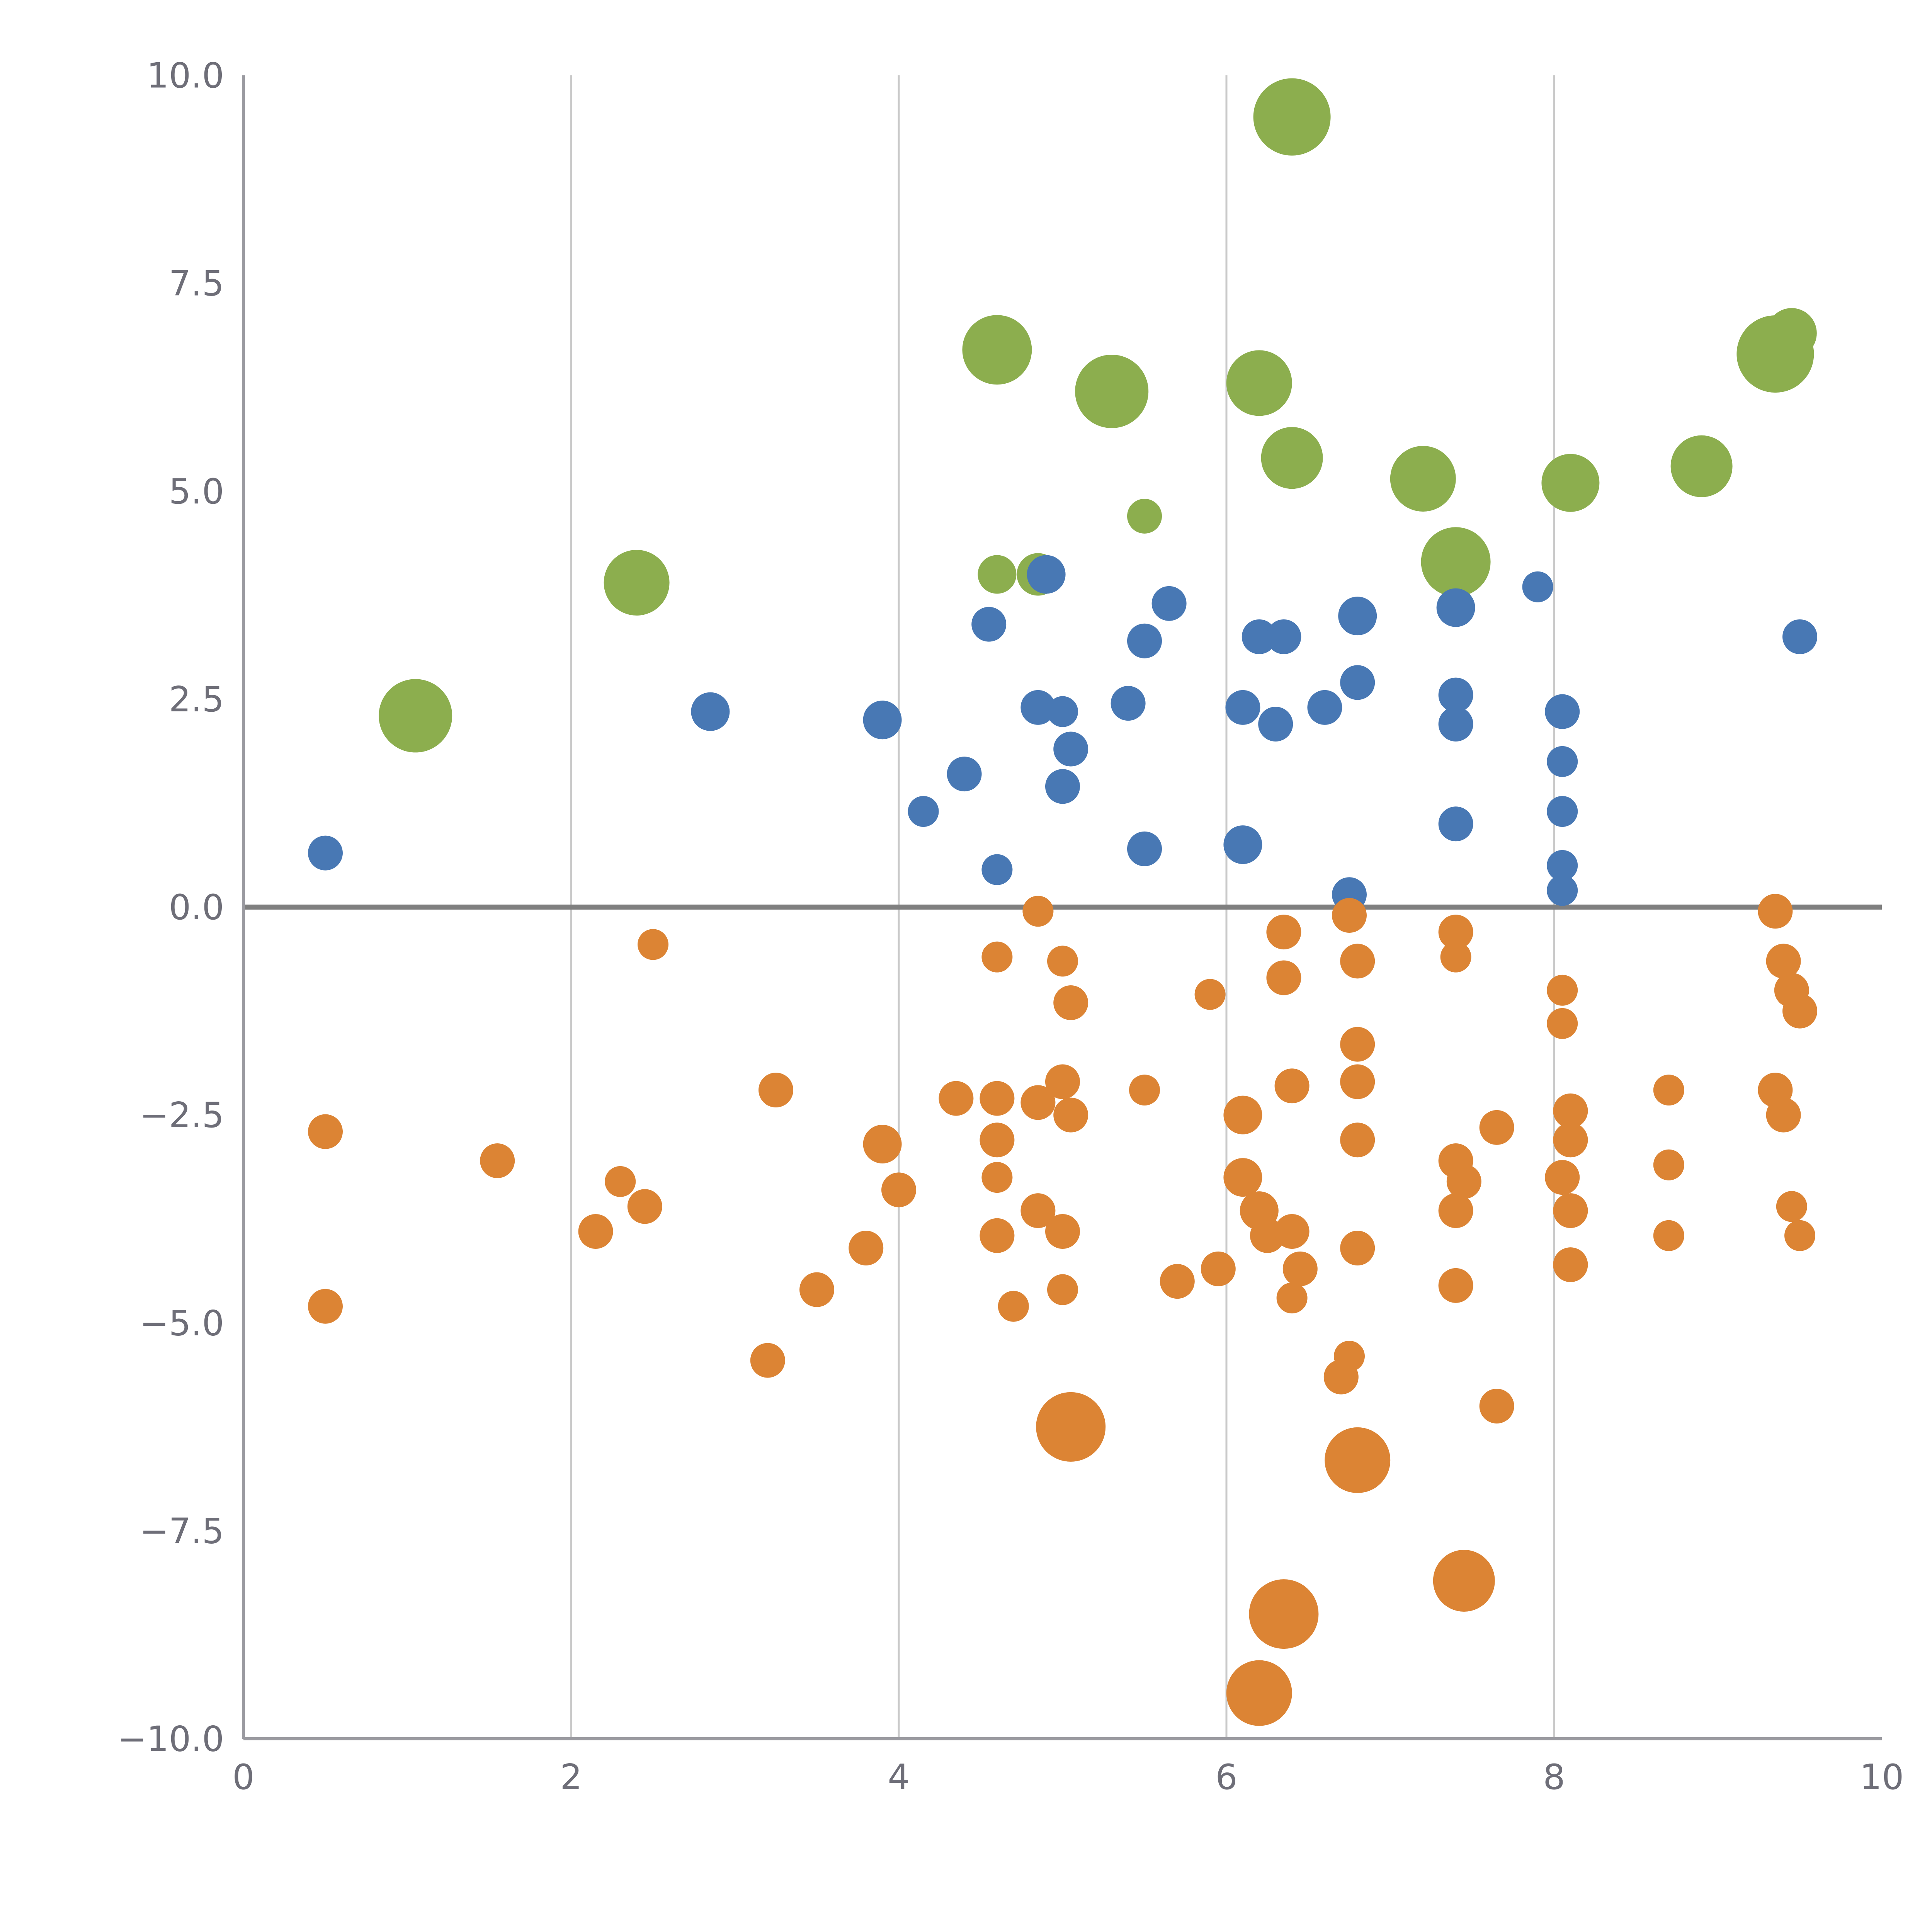 The width and height of the screenshot is (1932, 1932). Describe the element at coordinates (182, 1531) in the screenshot. I see `y-tick-label: −7.5` at that location.